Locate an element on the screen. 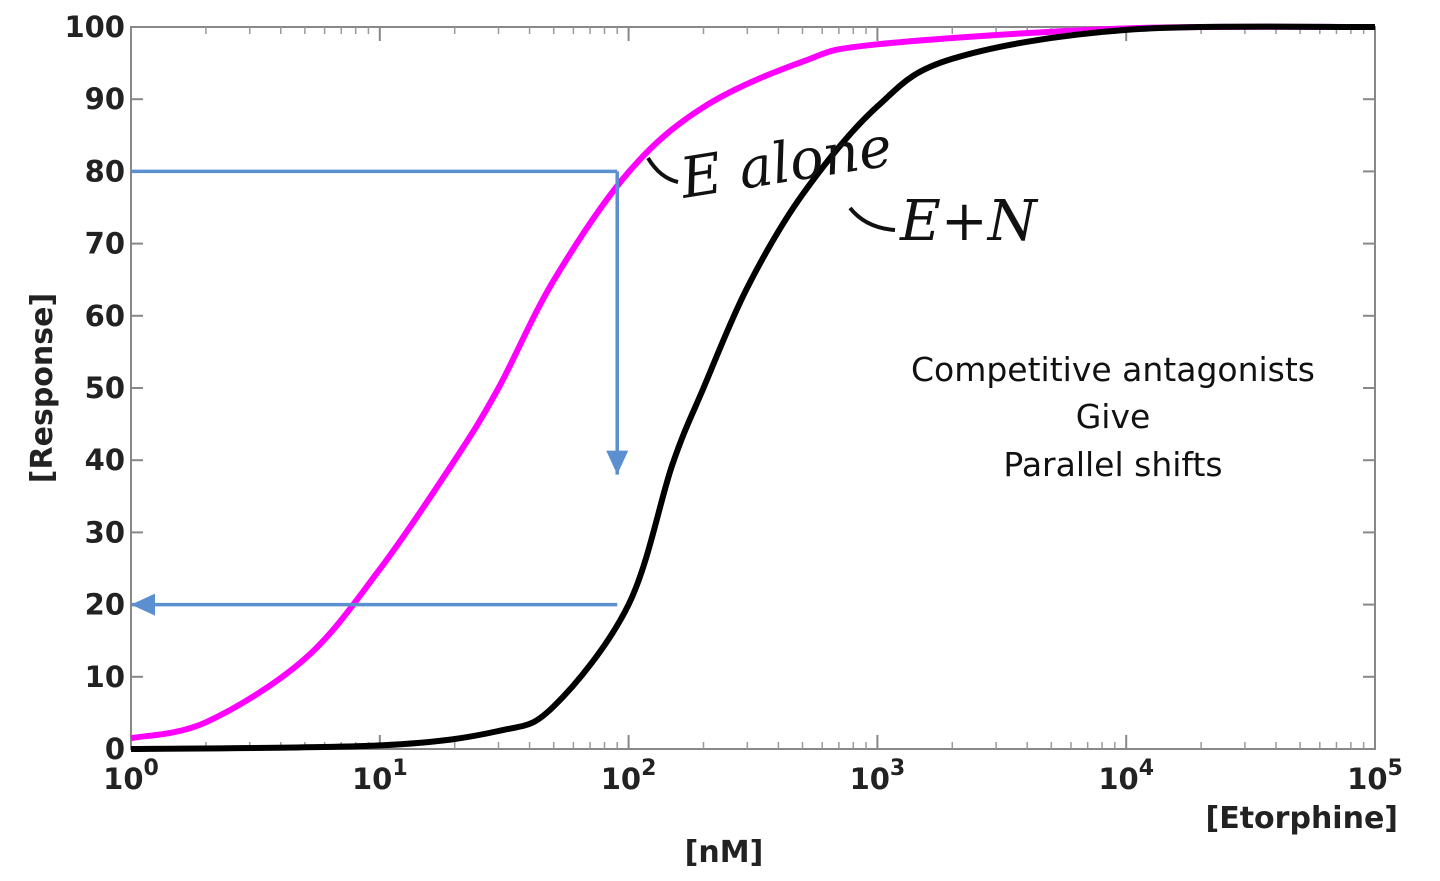 Image resolution: width=1440 pixels, height=881 pixels. y-tick-label: 30 is located at coordinates (105, 532).